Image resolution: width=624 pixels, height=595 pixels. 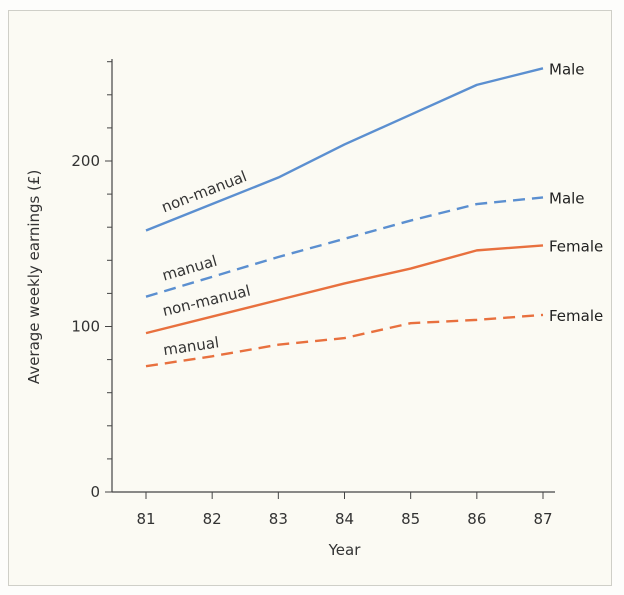 I want to click on x-axis-title: Year, so click(x=345, y=550).